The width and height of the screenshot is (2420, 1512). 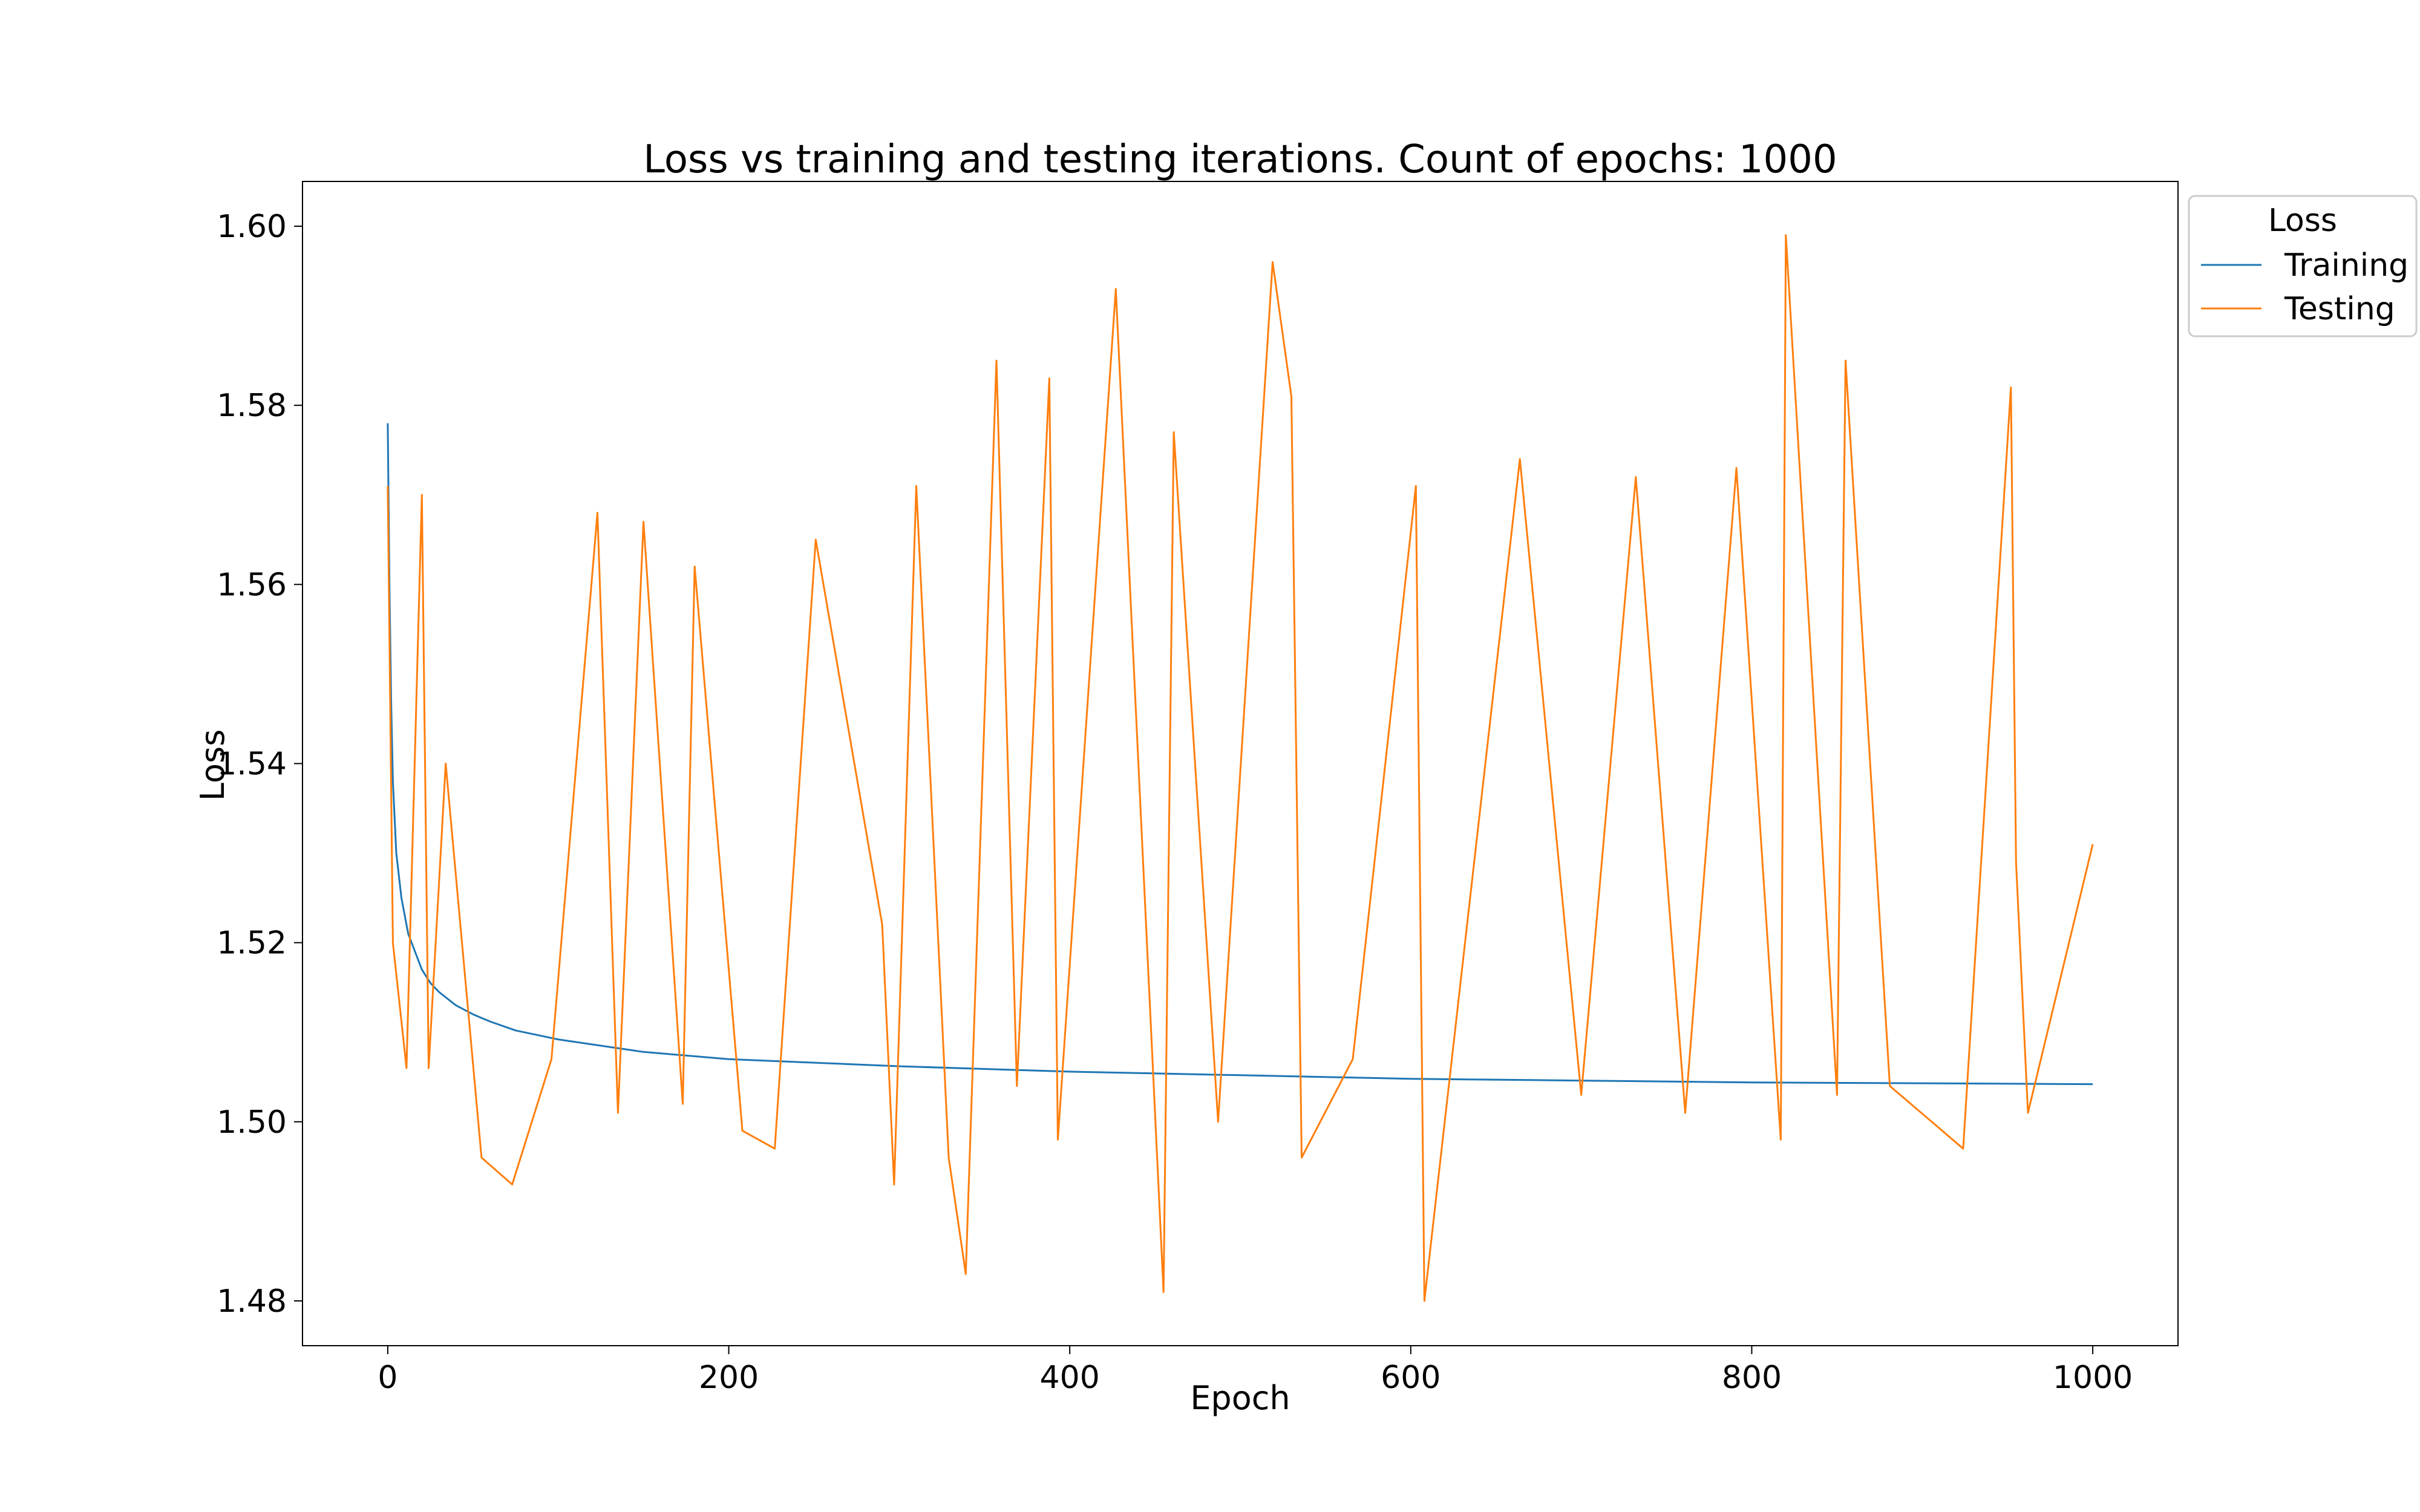 I want to click on x-tick-label: 800, so click(x=1752, y=1378).